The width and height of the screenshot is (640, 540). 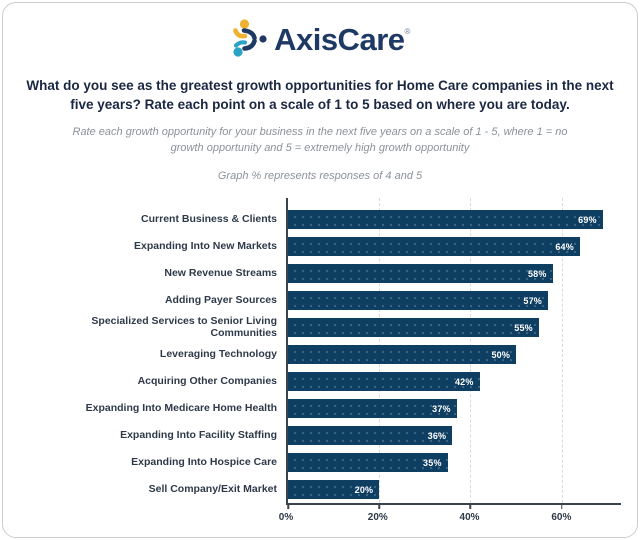 I want to click on x-tick-mark-20%, so click(x=379, y=507).